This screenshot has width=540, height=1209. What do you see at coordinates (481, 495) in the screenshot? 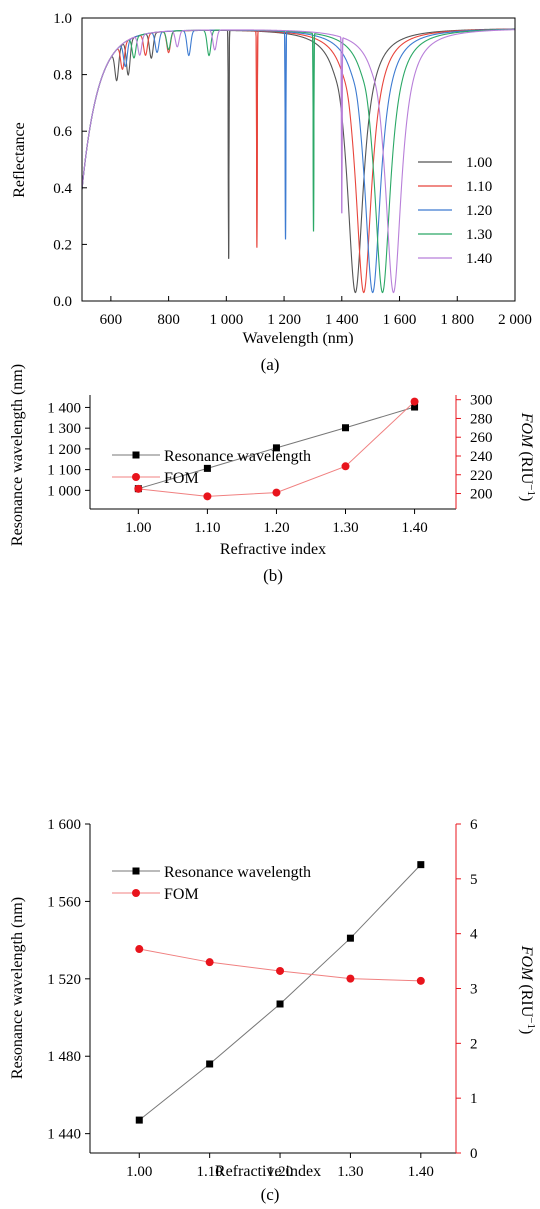
I see `right-y-tick-label: 200` at bounding box center [481, 495].